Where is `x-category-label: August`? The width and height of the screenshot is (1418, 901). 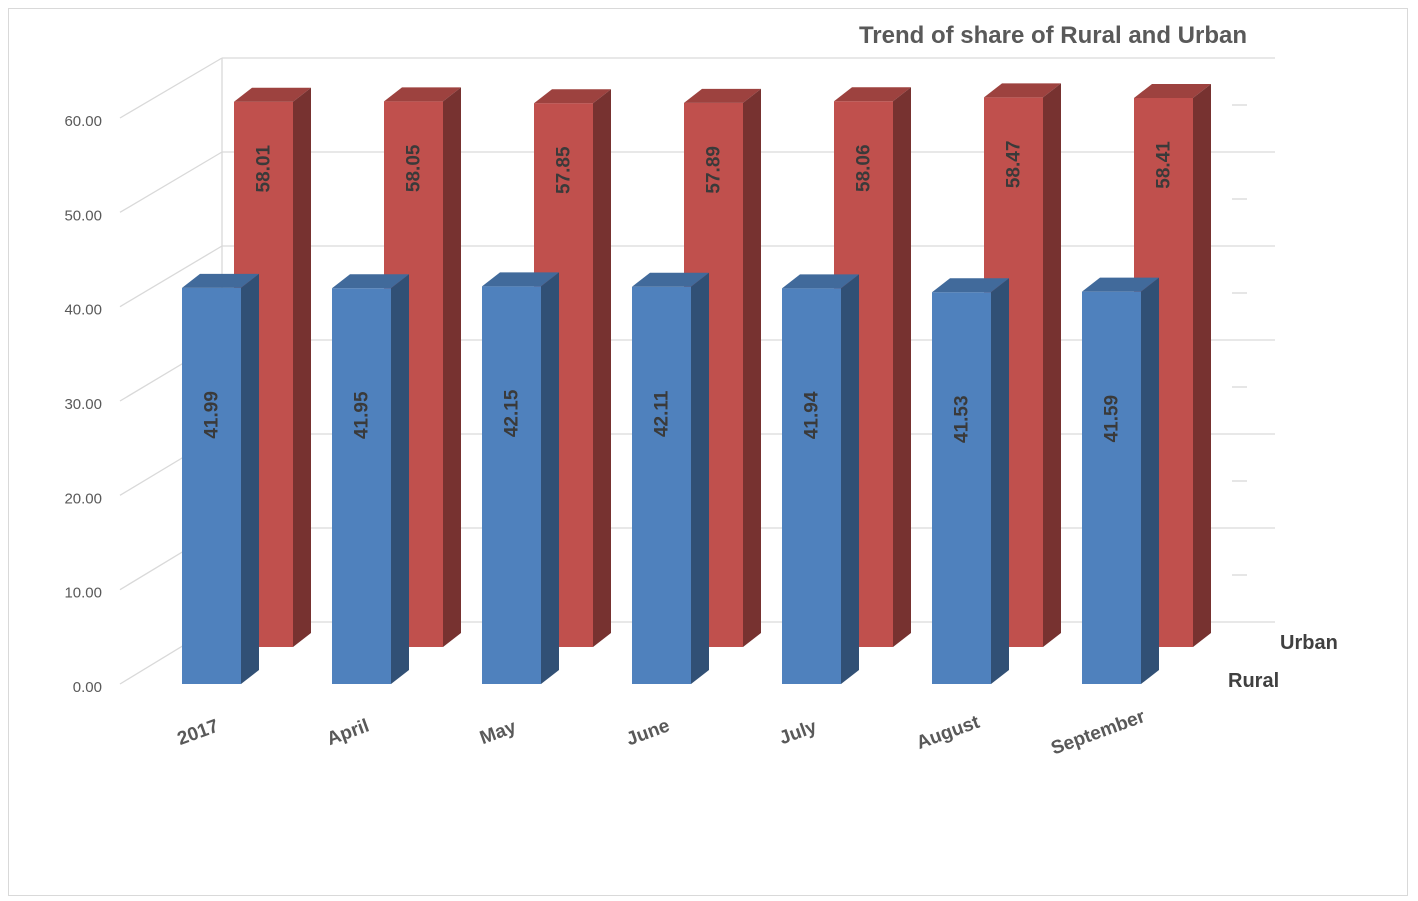
x-category-label: August is located at coordinates (948, 733).